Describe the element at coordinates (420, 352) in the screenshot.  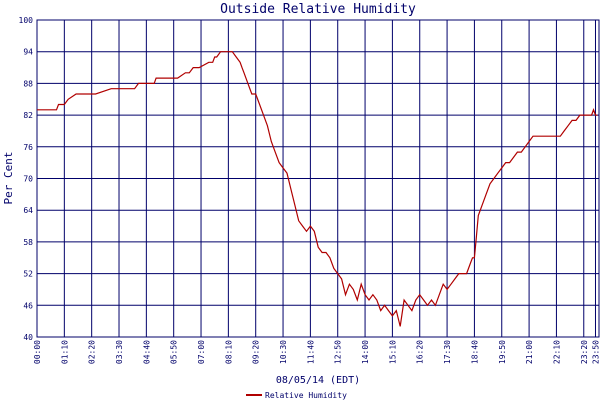
I see `x-tick-label: 16:20` at that location.